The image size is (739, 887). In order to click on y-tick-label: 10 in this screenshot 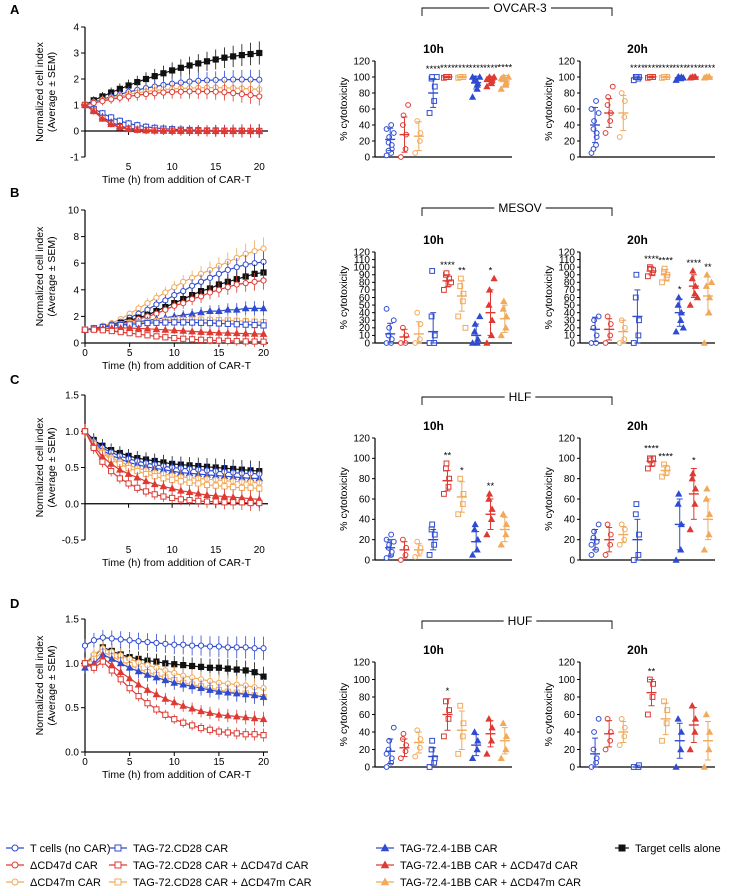, I will do `click(74, 211)`.